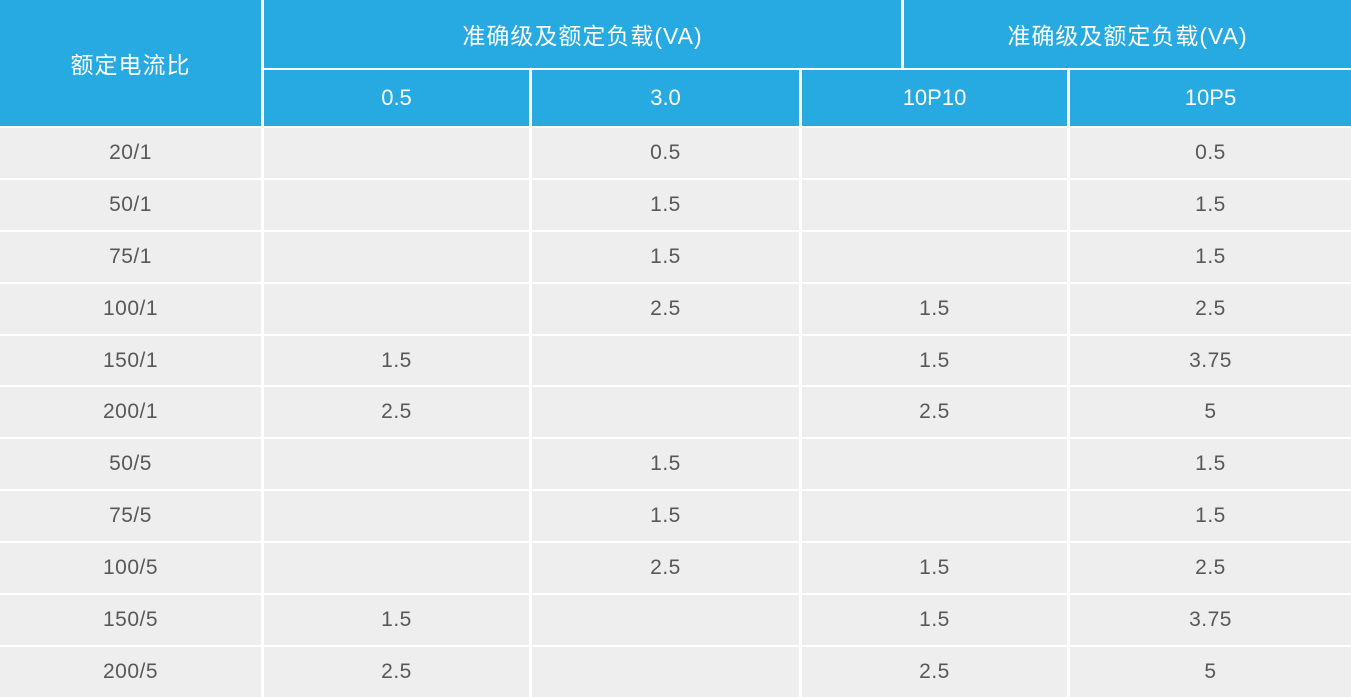 This screenshot has width=1351, height=697. What do you see at coordinates (130, 412) in the screenshot?
I see `ratio-cell: 200/1` at bounding box center [130, 412].